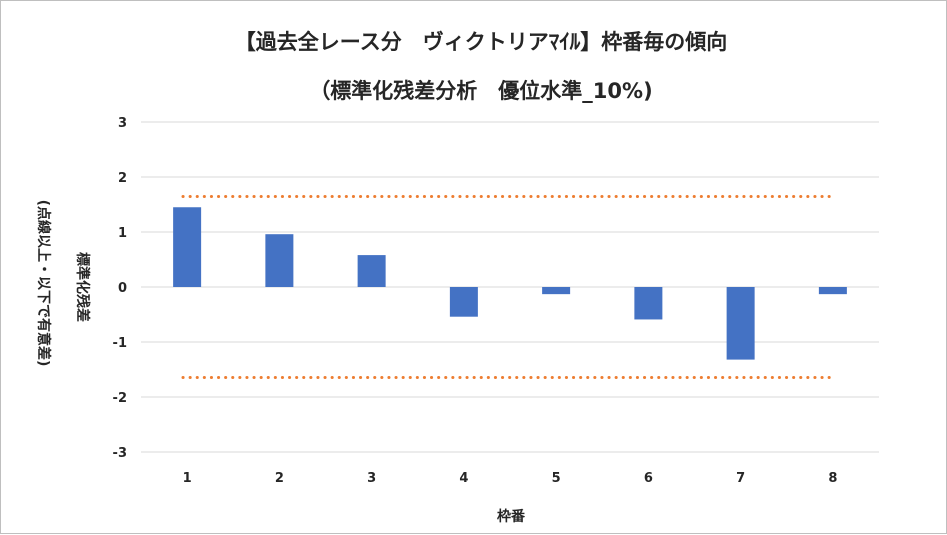 The image size is (947, 535). Describe the element at coordinates (82, 287) in the screenshot. I see `y-axis-label: 標準化残差` at that location.